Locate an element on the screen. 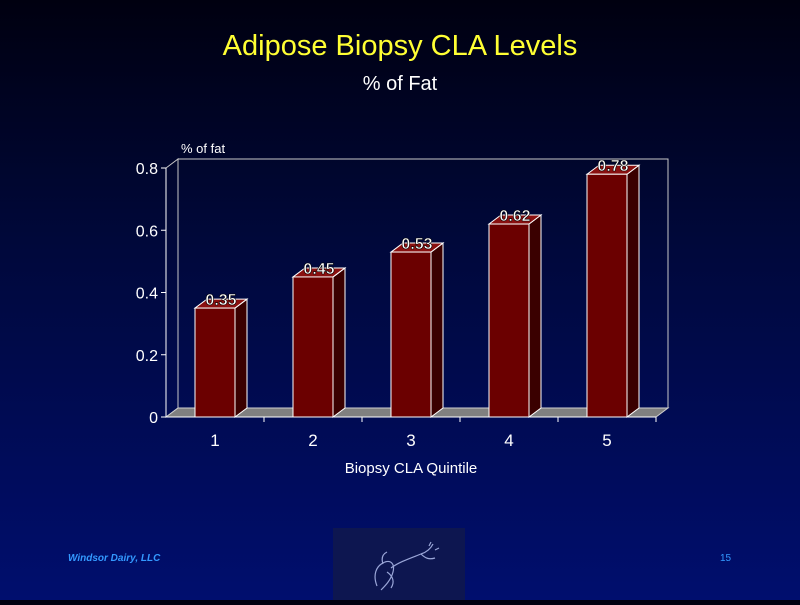  y-tick-label: 0.2 is located at coordinates (147, 356).